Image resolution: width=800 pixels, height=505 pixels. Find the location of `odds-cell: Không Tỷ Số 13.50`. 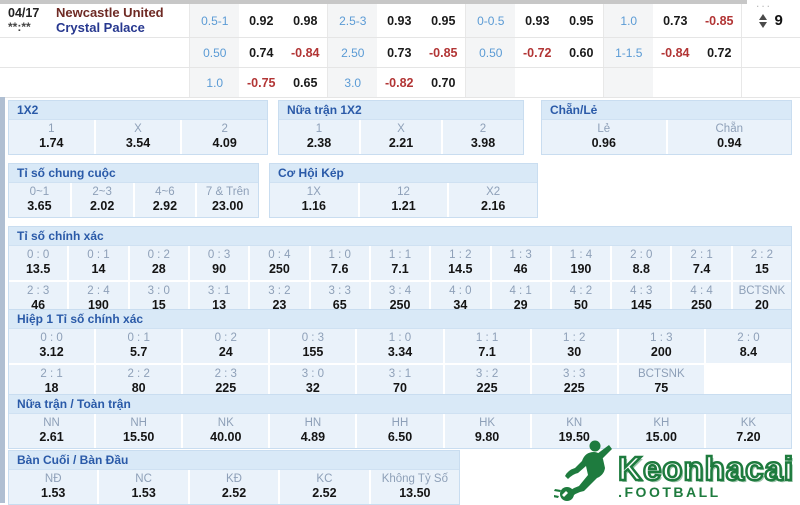

odds-cell: Không Tỷ Số 13.50 is located at coordinates (415, 487).